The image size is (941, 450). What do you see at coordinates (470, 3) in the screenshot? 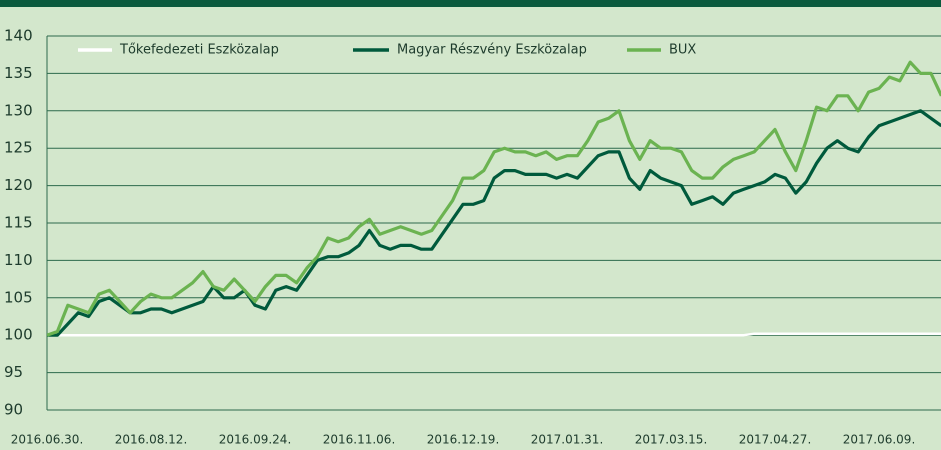
I see `top-bar` at bounding box center [470, 3].